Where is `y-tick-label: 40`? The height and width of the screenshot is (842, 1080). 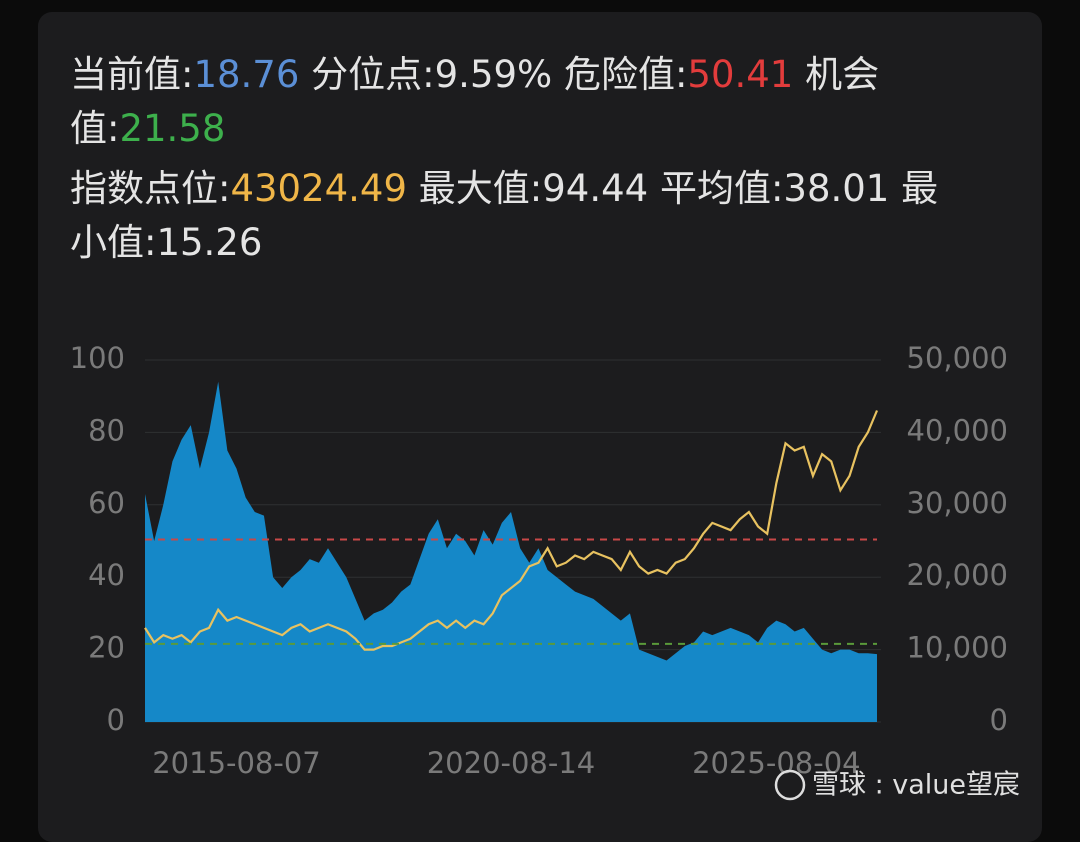
y-tick-label: 40 is located at coordinates (106, 575).